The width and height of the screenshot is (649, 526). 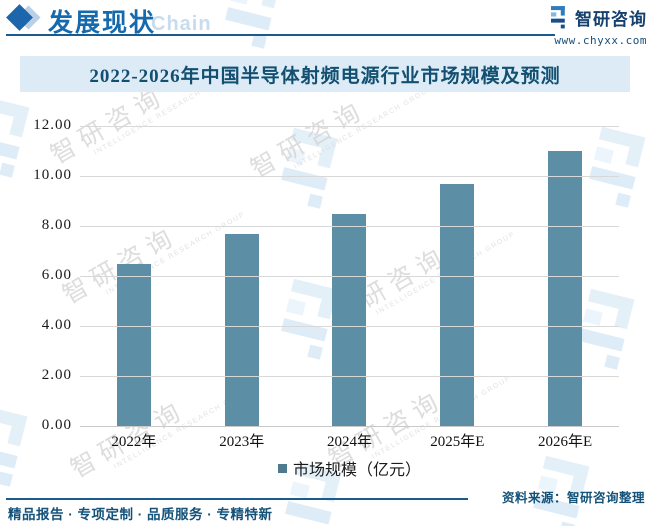 I want to click on x-tick-label: 2023年, so click(x=242, y=442).